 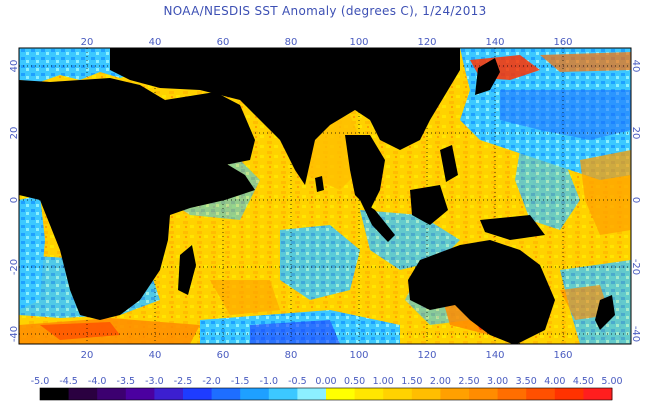 I want to click on lat-tick-label-right: 20, so click(x=635, y=133).